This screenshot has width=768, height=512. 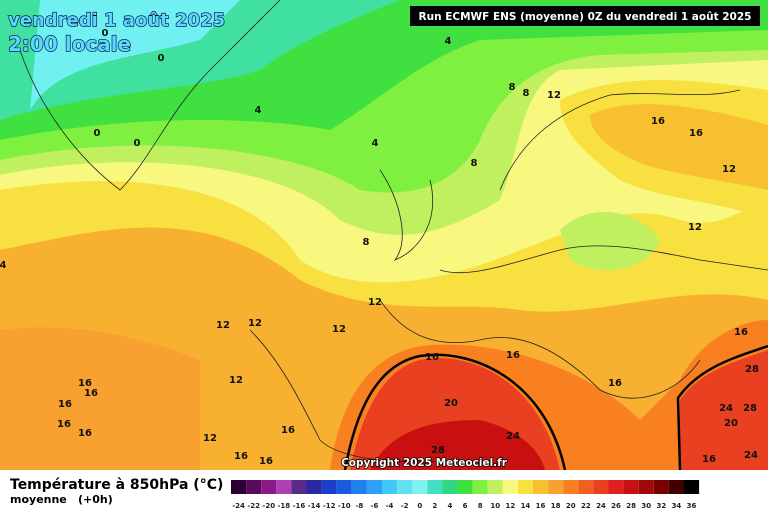 I want to click on colorbar-tick: -22, so click(x=253, y=506).